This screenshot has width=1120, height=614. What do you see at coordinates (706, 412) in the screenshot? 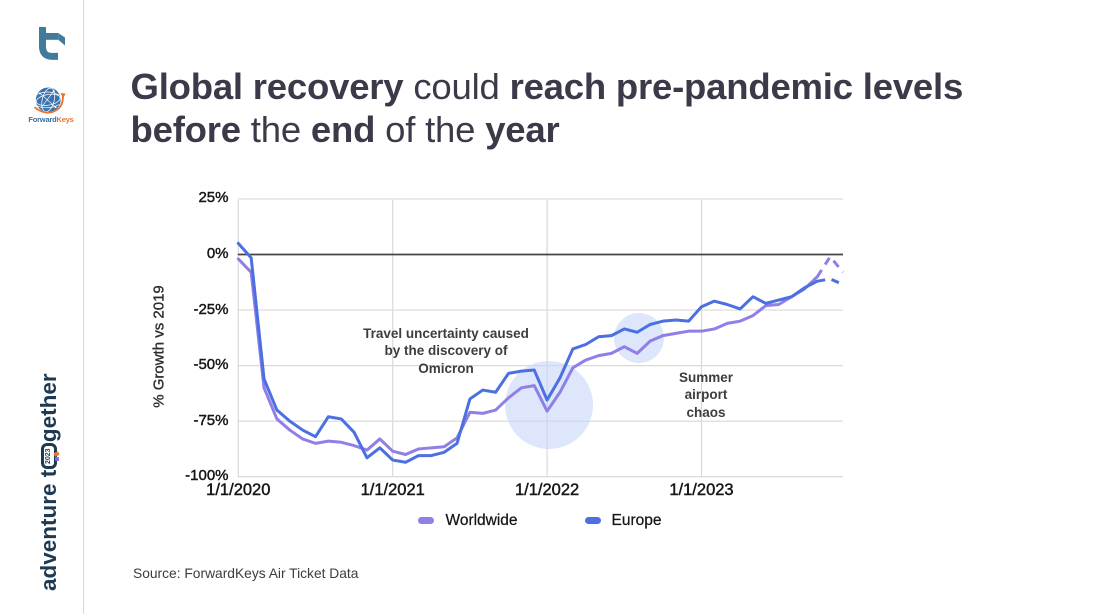
I see `annotation-line: chaos` at bounding box center [706, 412].